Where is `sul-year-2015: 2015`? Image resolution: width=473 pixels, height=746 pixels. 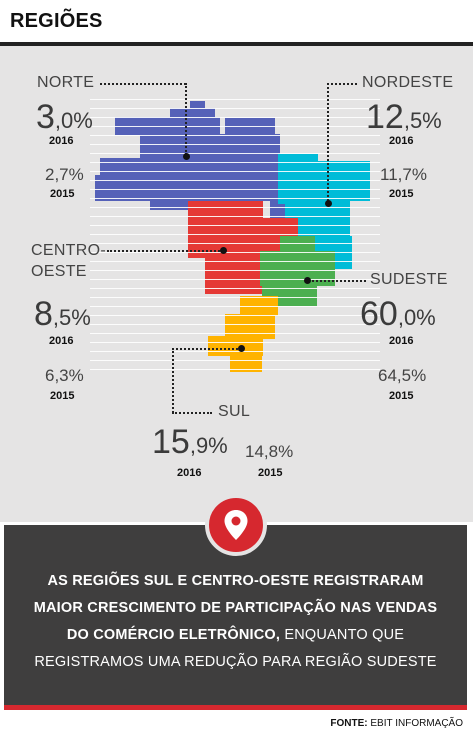 sul-year-2015: 2015 is located at coordinates (270, 473).